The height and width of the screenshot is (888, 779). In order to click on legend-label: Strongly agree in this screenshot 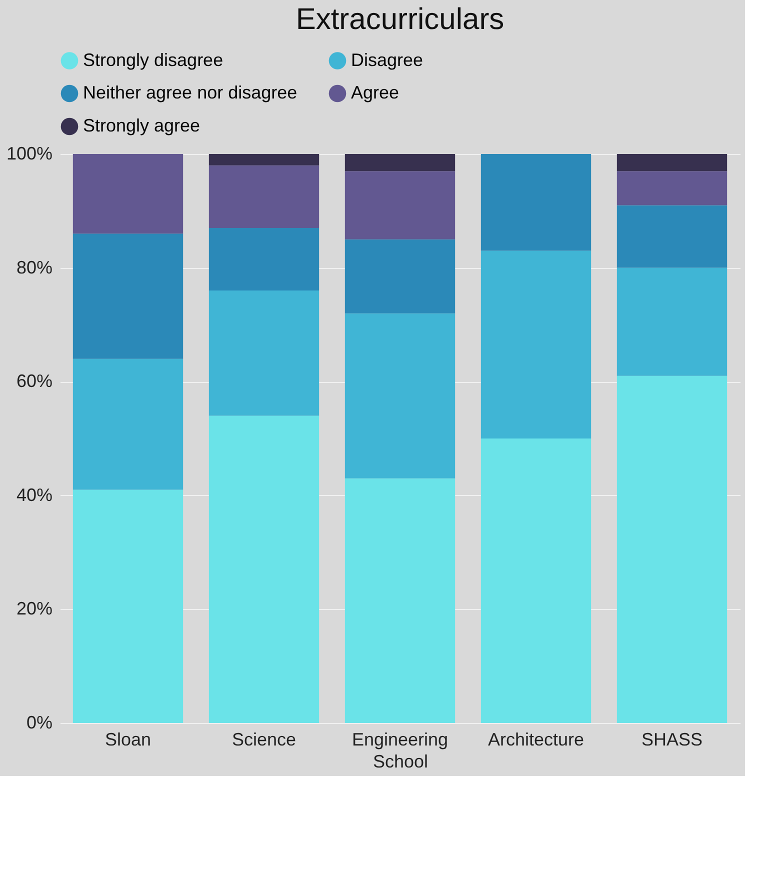, I will do `click(141, 126)`.